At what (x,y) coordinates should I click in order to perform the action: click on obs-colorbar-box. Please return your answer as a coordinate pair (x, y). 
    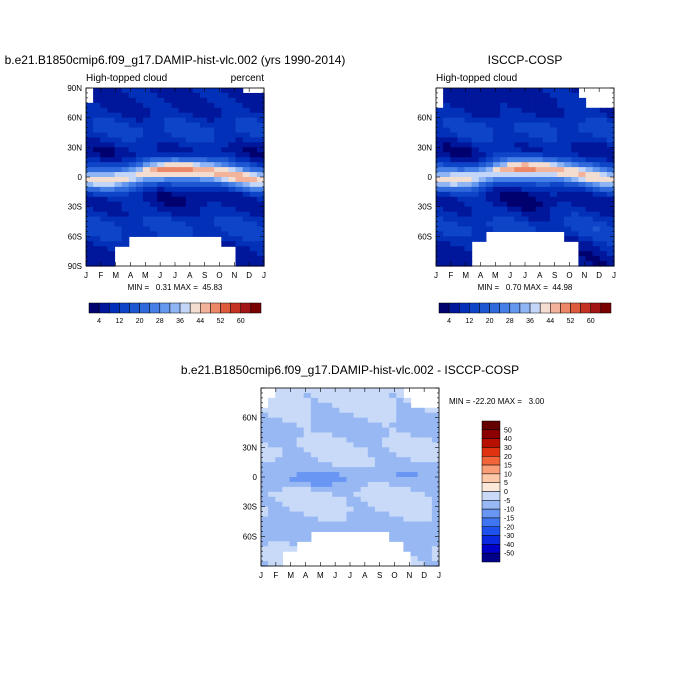
    Looking at the image, I should click on (515, 308).